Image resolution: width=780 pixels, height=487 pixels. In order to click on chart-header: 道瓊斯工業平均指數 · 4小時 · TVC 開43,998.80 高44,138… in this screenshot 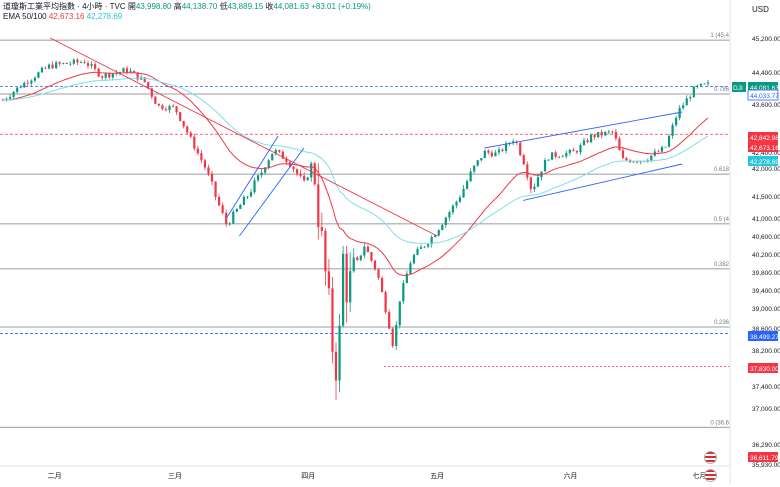, I will do `click(187, 7)`.